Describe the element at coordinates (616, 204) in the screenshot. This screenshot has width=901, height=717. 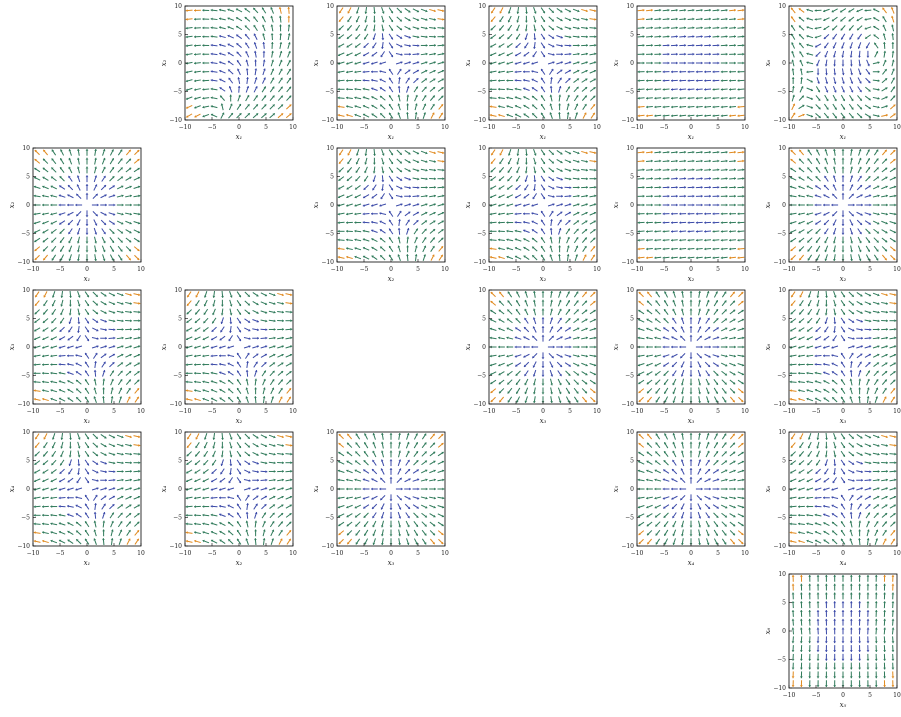
I see `y-axis-label: x₅` at that location.